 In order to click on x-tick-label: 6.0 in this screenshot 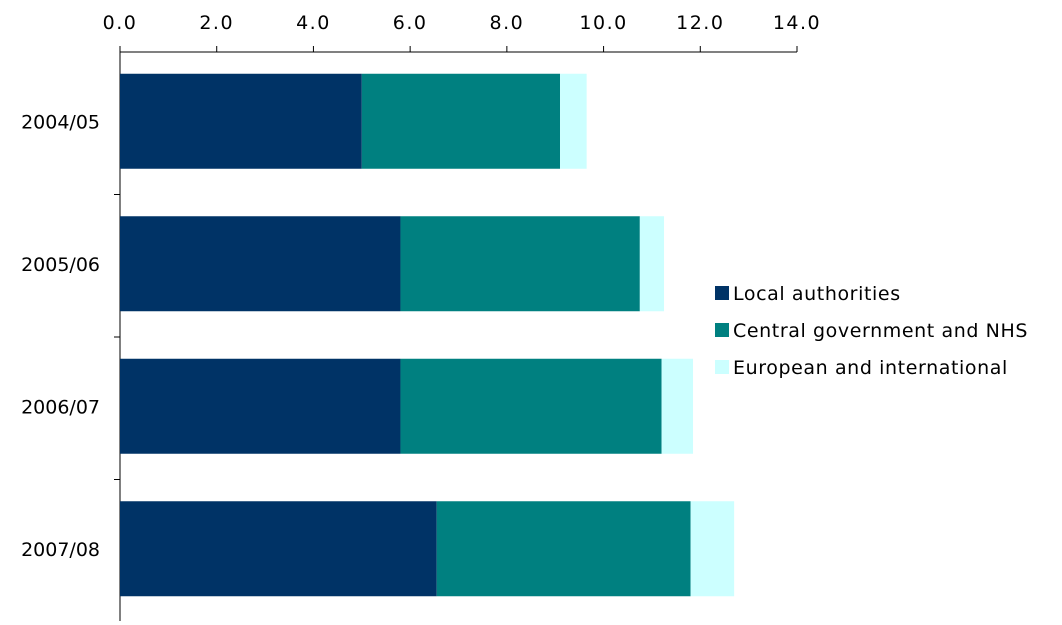, I will do `click(410, 23)`.